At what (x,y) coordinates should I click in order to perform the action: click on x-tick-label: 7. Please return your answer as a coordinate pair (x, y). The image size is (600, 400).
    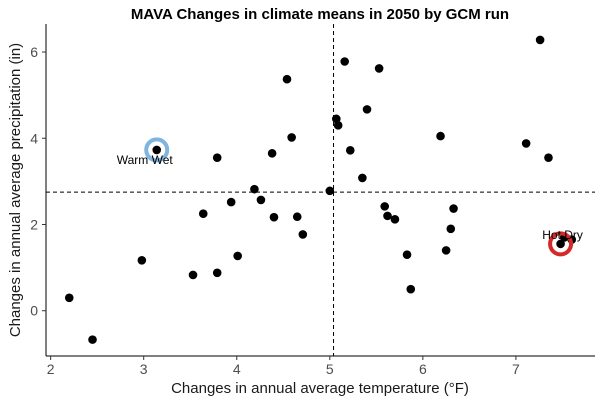
    Looking at the image, I should click on (516, 369).